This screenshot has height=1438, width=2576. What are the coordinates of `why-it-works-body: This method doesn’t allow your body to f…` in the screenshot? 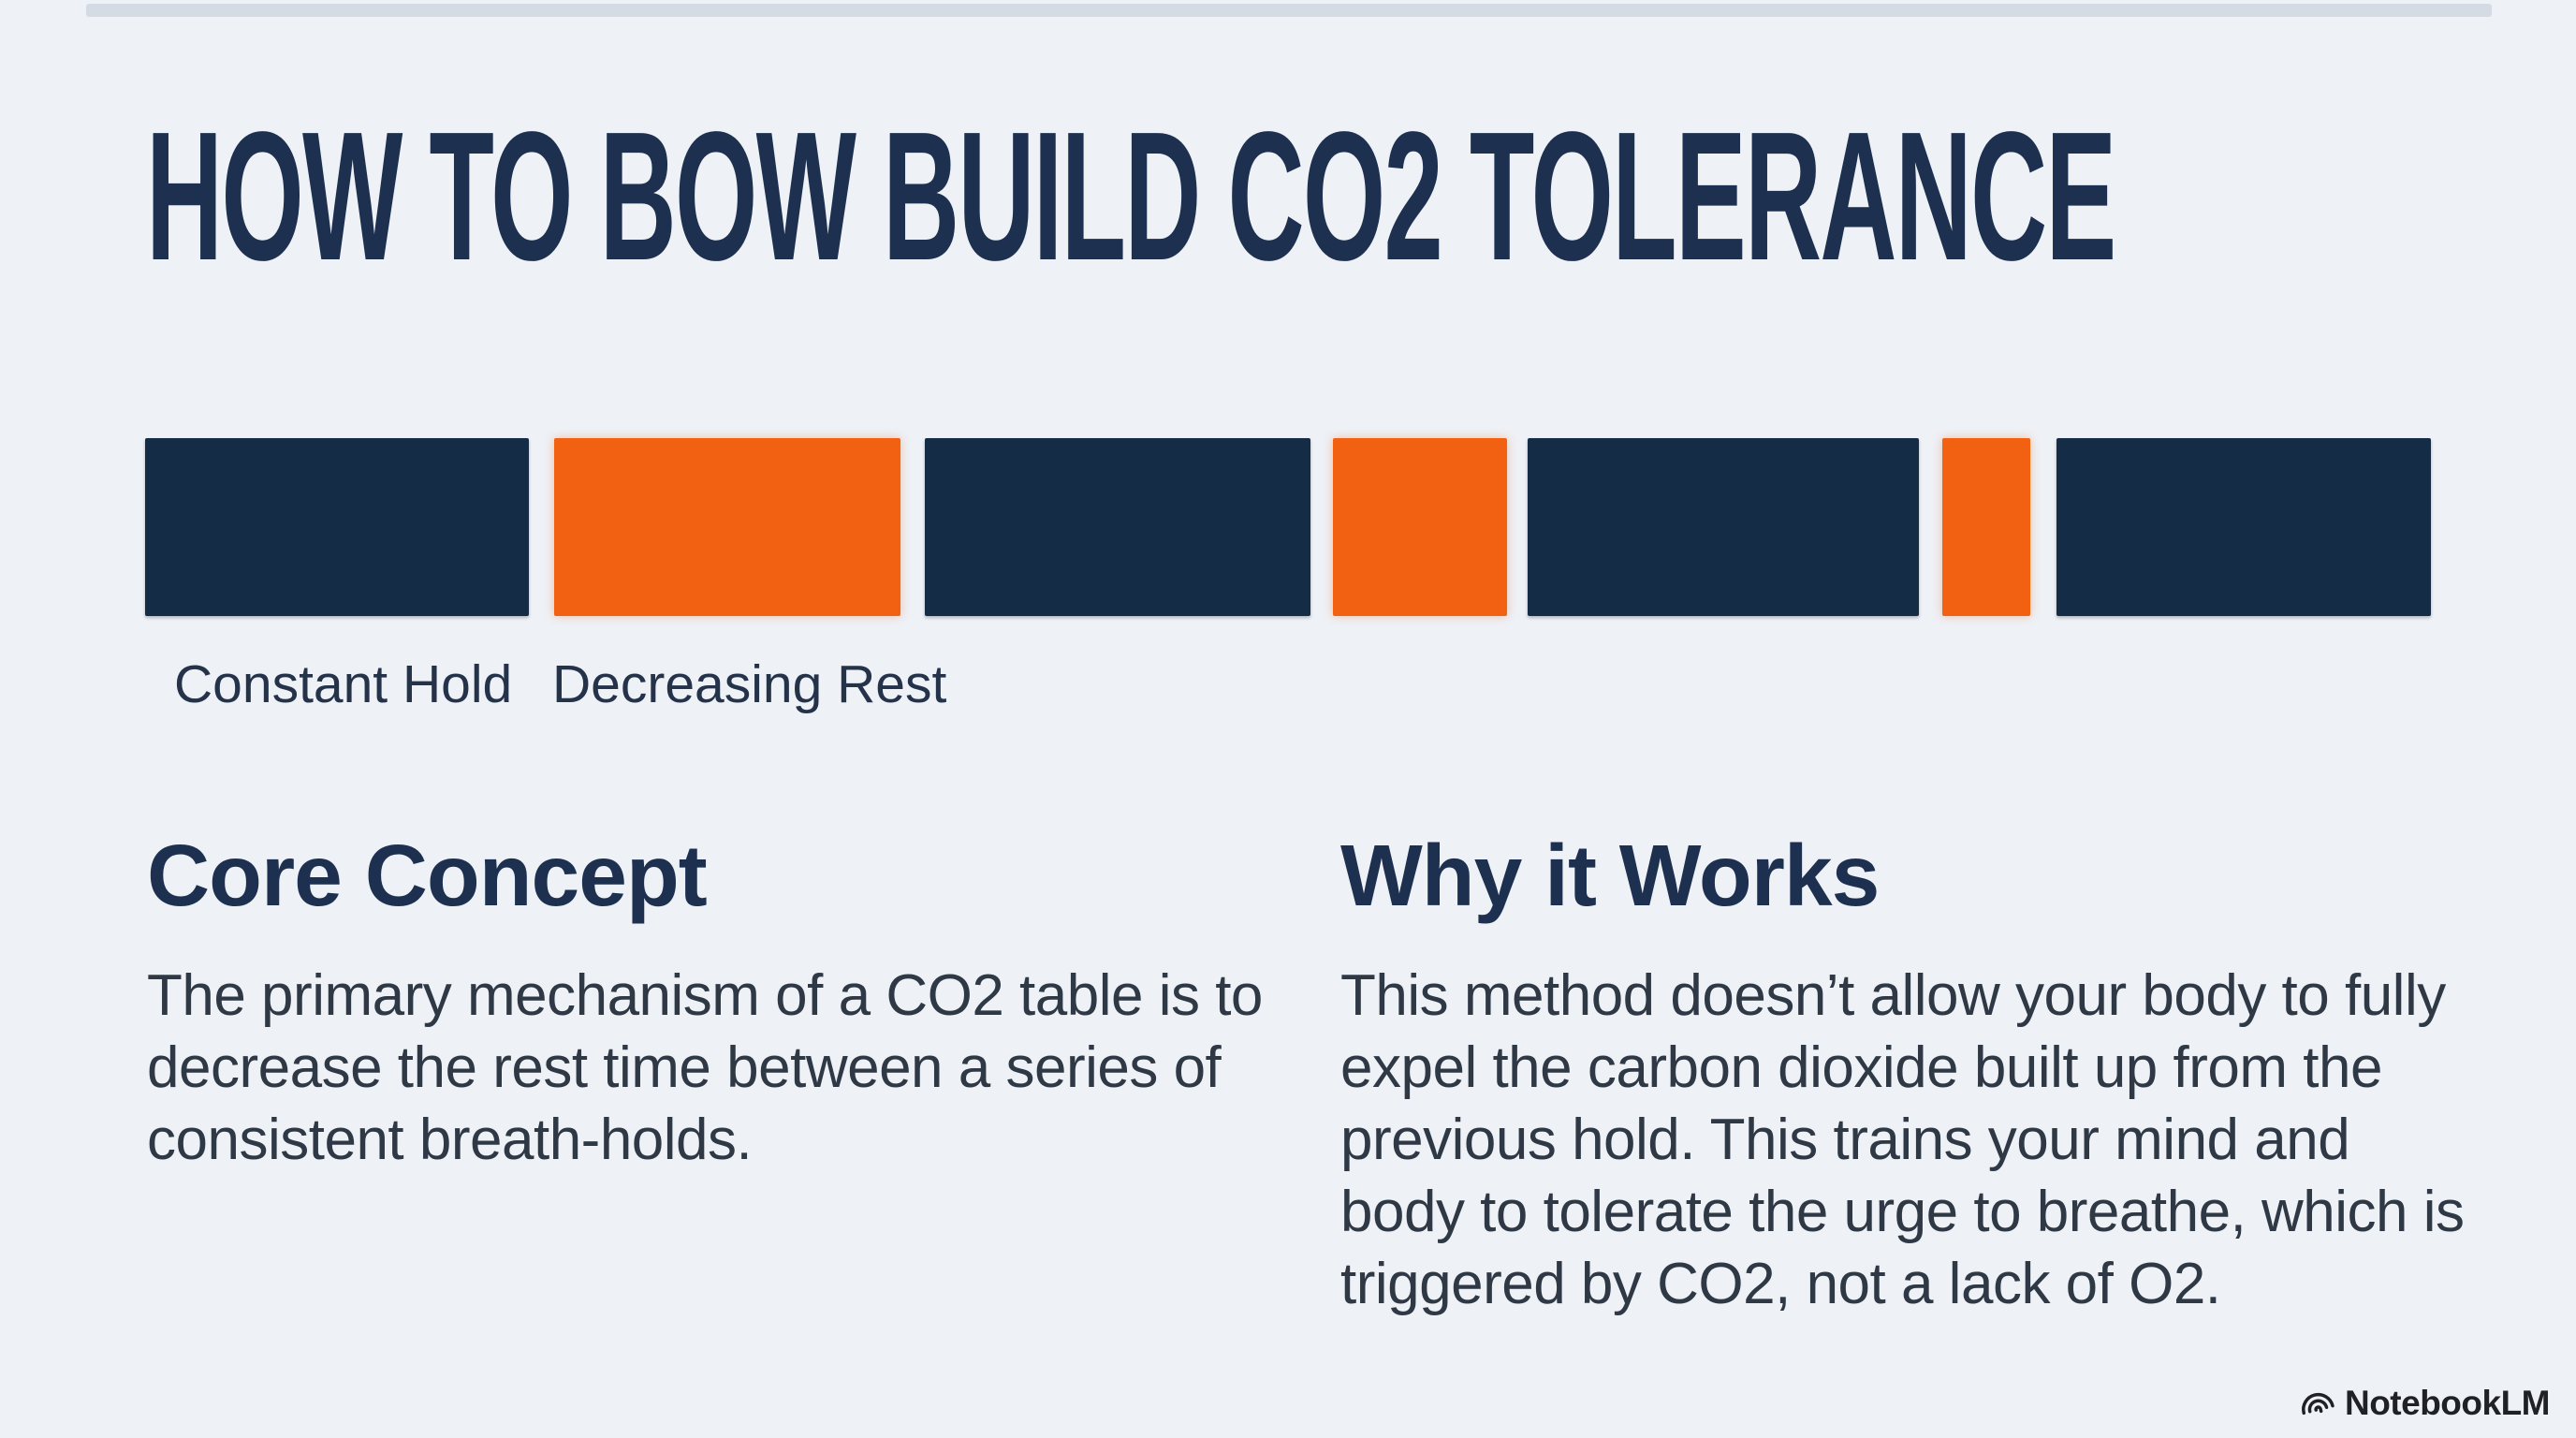 It's located at (1902, 1139).